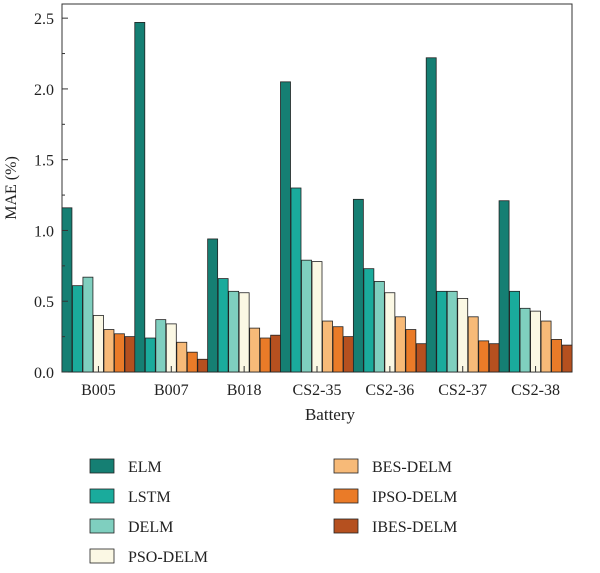 This screenshot has height=573, width=600. Describe the element at coordinates (389, 390) in the screenshot. I see `x-tick-label: CS2-36` at that location.